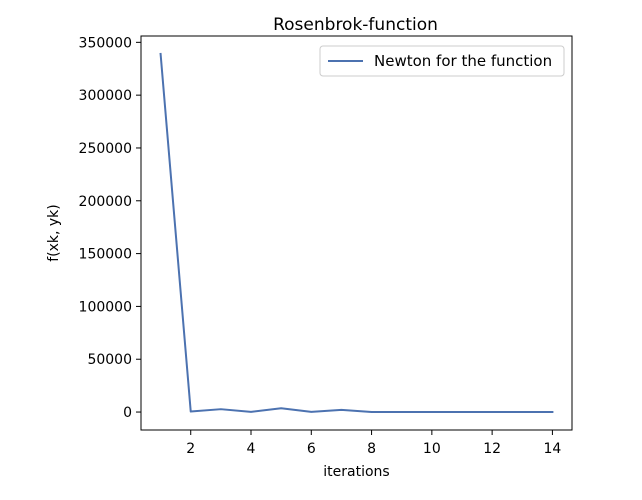 This screenshot has width=642, height=500. I want to click on x-tick-label: 2, so click(190, 449).